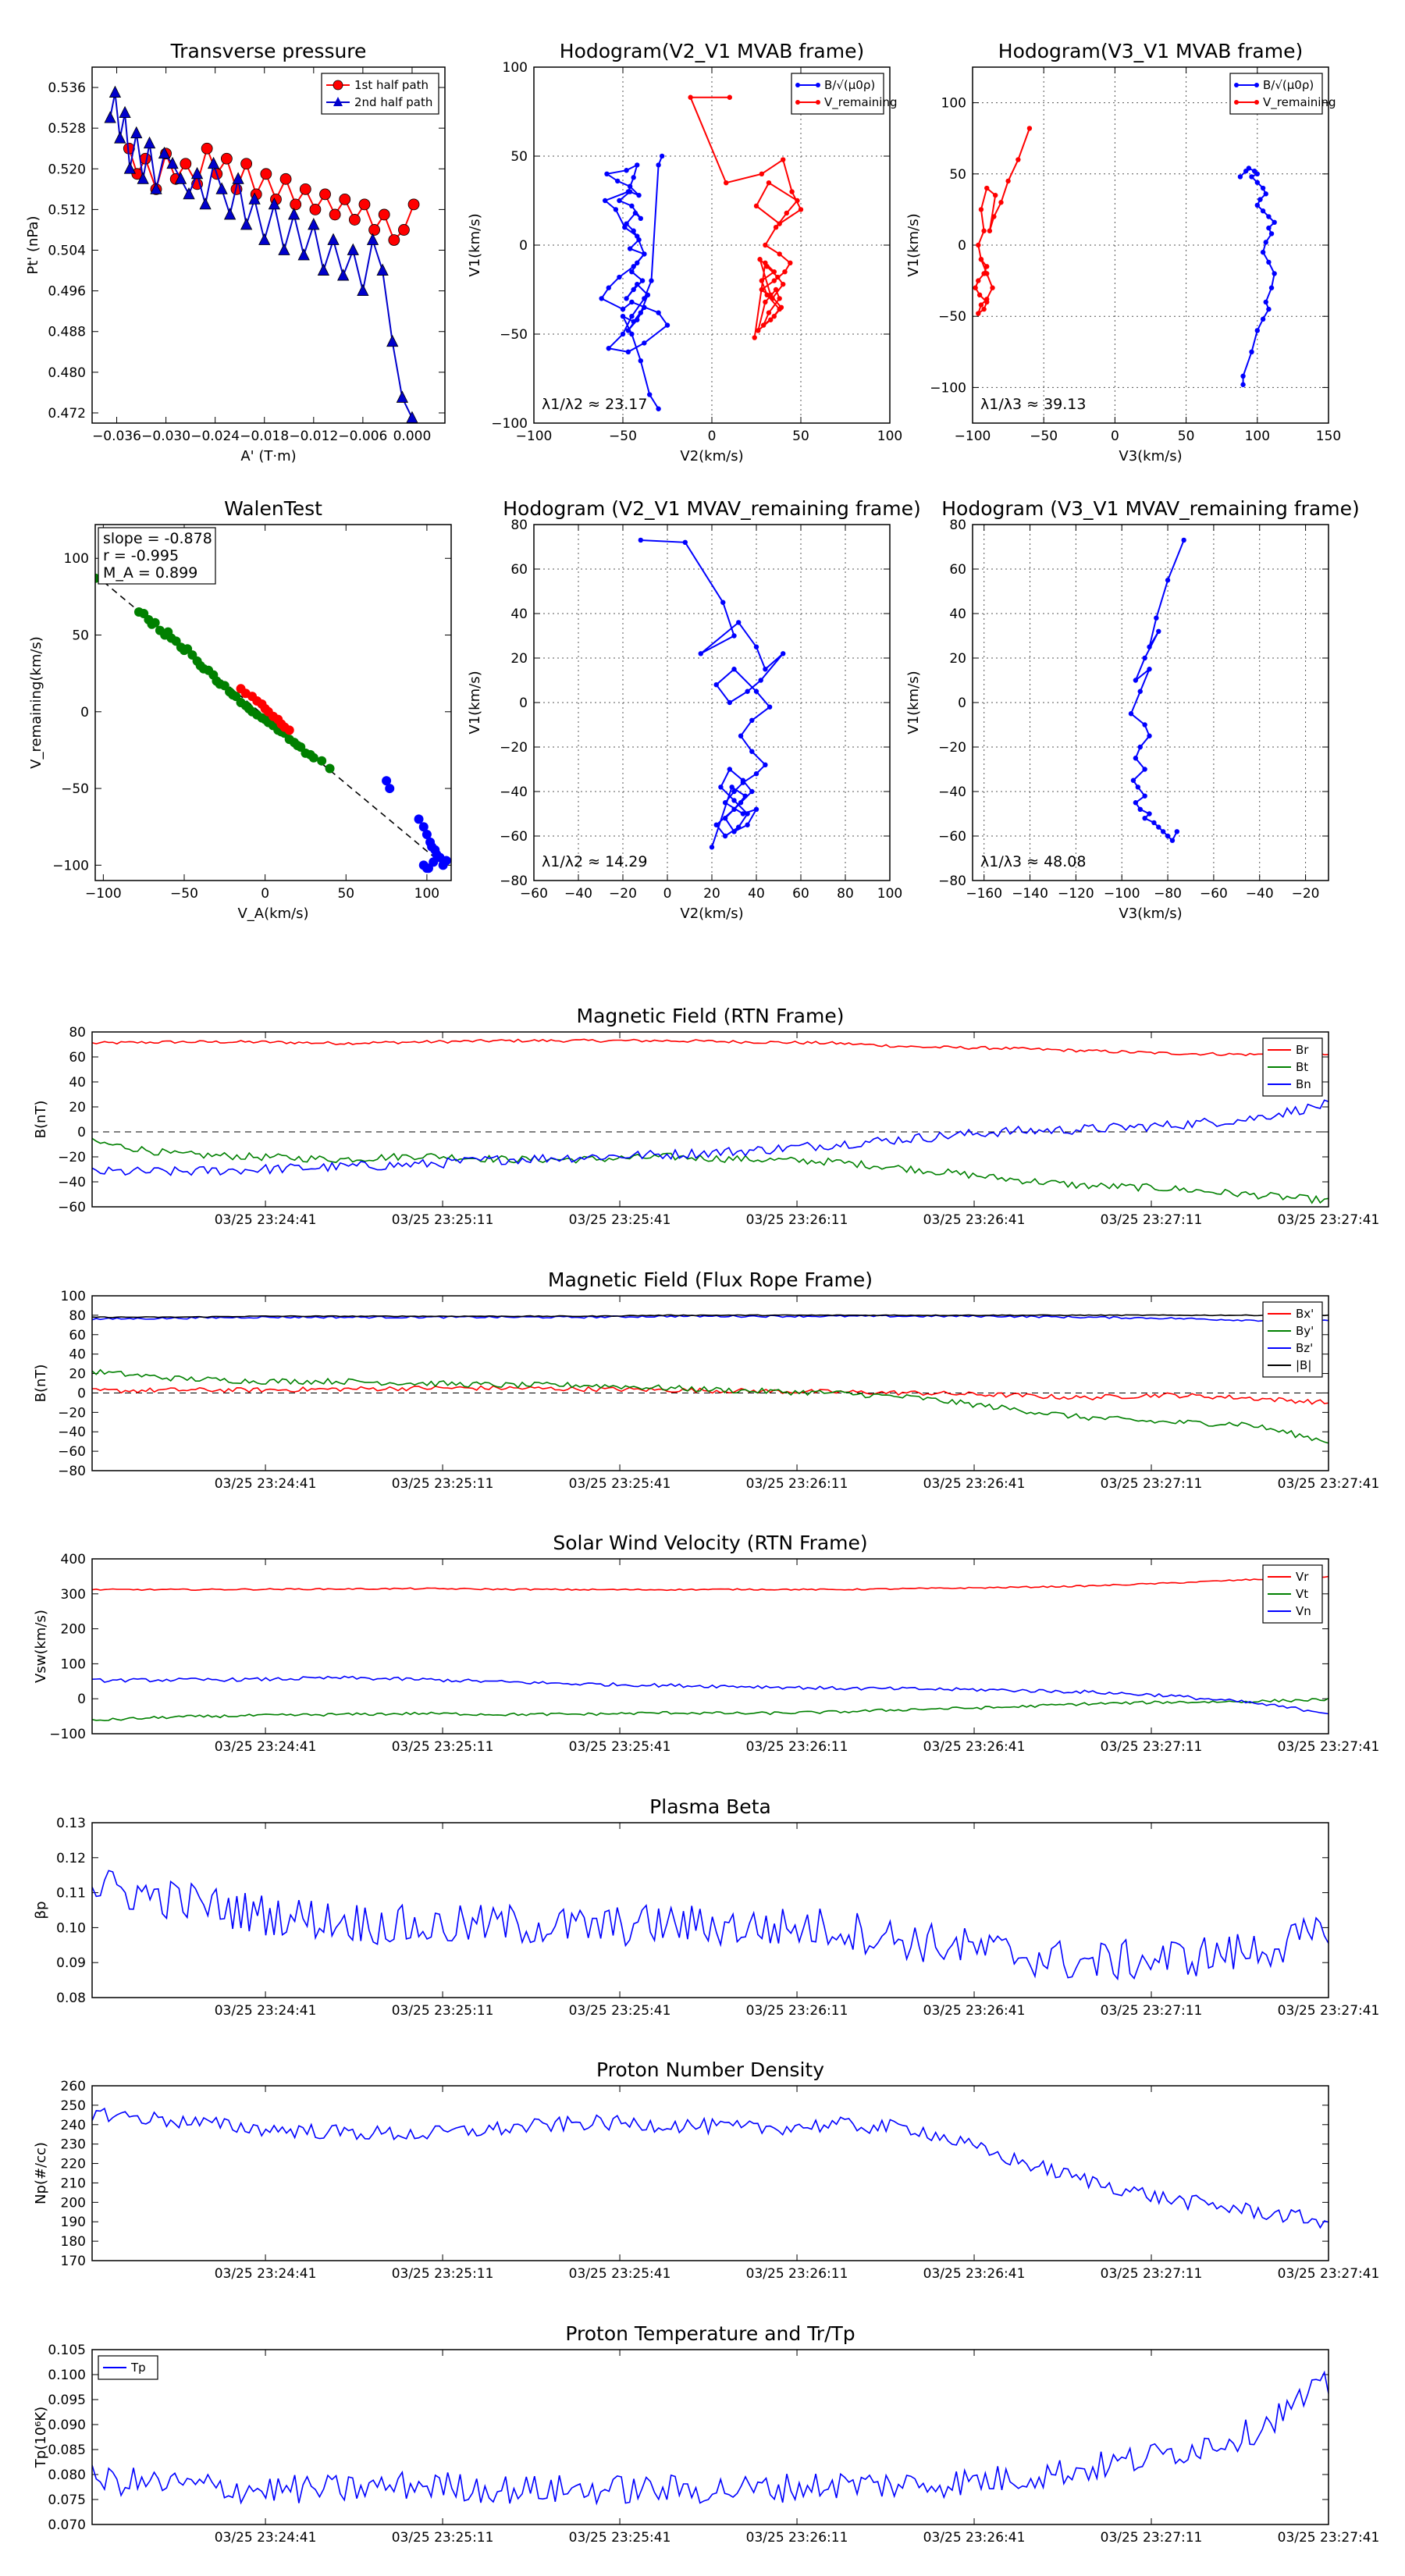 The image size is (1405, 2576). What do you see at coordinates (412, 436) in the screenshot?
I see `x-tick-label: 0.000` at bounding box center [412, 436].